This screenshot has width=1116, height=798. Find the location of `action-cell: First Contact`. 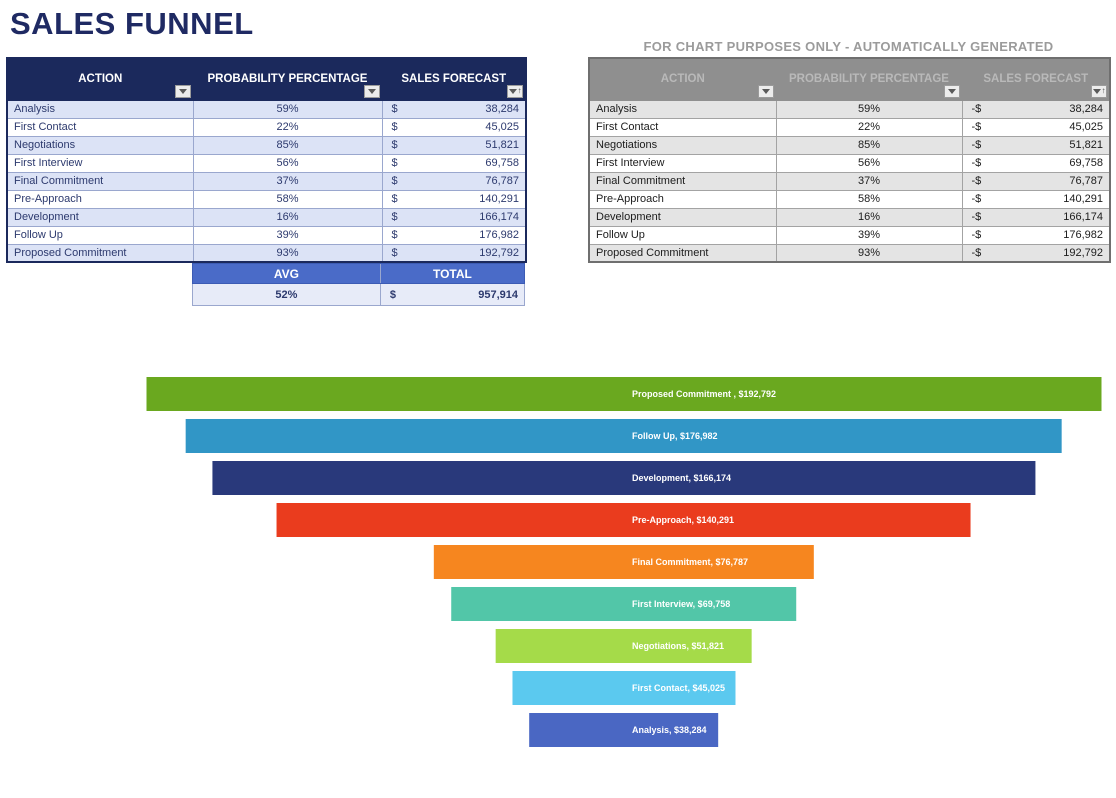

action-cell: First Contact is located at coordinates (100, 127).